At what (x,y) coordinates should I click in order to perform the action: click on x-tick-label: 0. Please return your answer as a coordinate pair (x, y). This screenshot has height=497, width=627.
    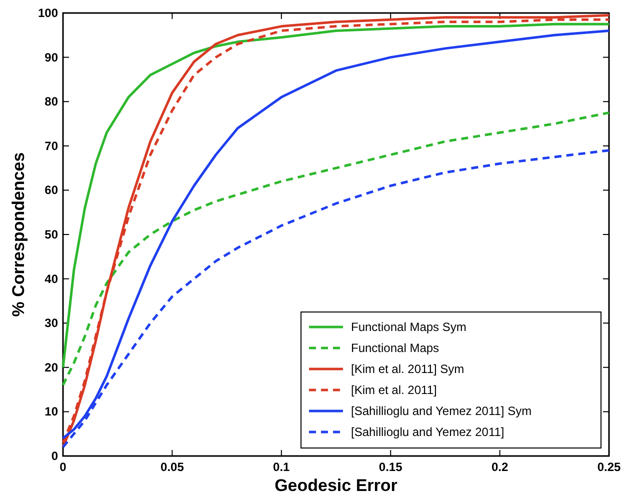
    Looking at the image, I should click on (63, 467).